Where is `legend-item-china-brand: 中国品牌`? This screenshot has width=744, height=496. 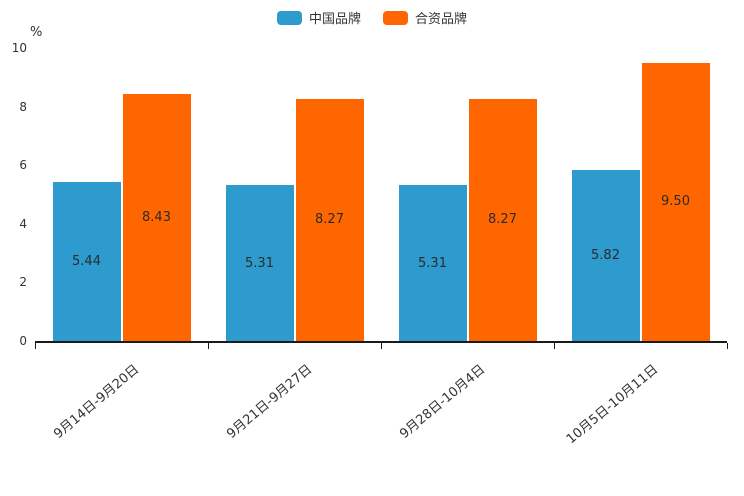 legend-item-china-brand: 中国品牌 is located at coordinates (318, 17).